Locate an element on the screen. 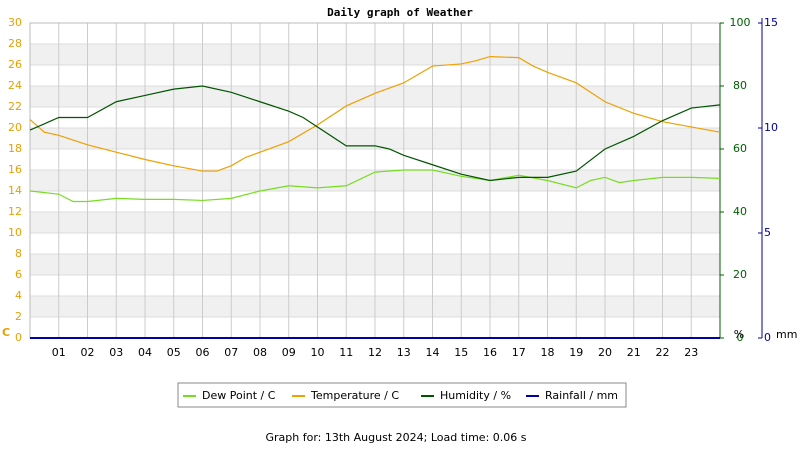 Image resolution: width=800 pixels, height=454 pixels. y-axis-label: C is located at coordinates (6, 332).